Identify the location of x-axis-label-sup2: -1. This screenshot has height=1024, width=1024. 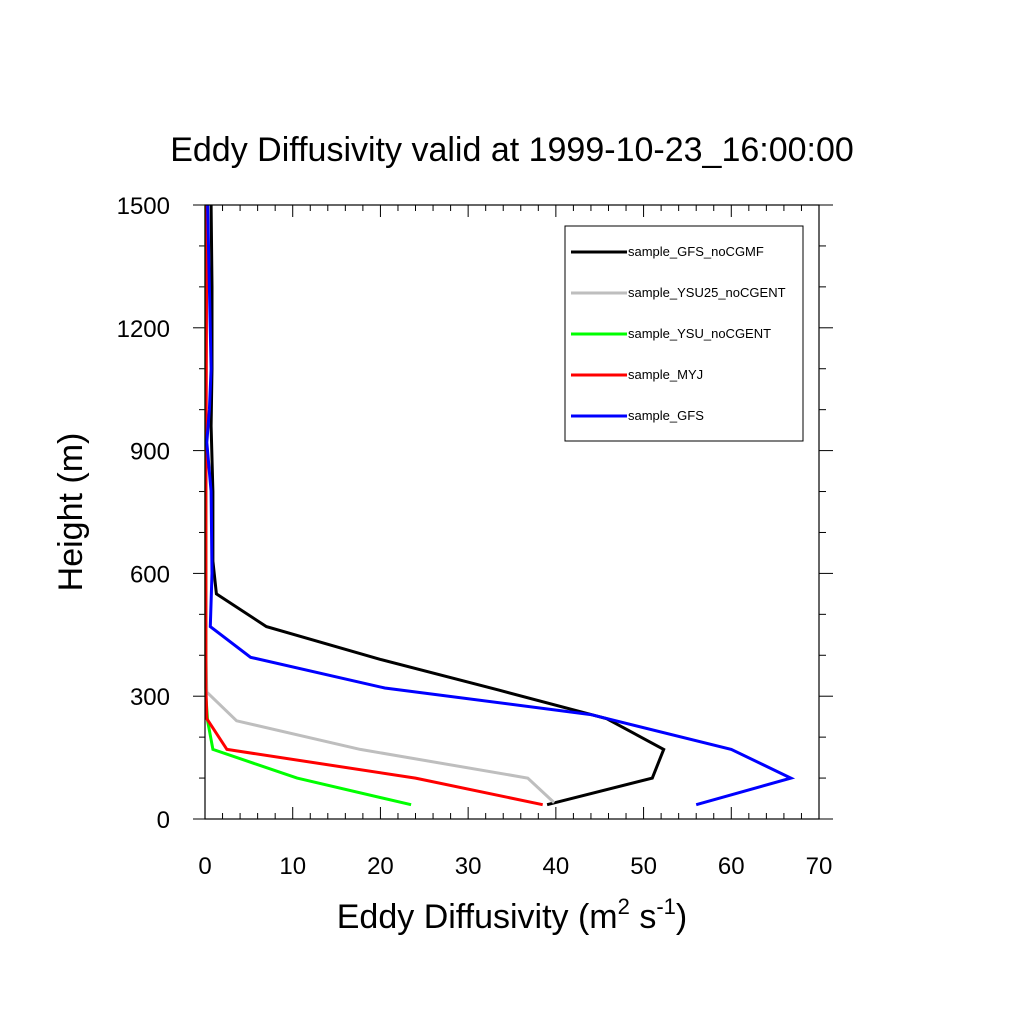
(666, 906).